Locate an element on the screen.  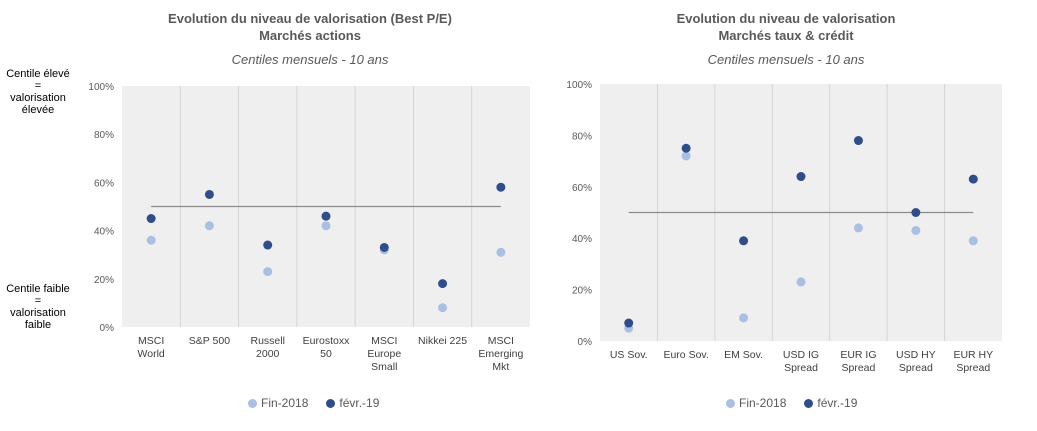
note-low-line: valorisation is located at coordinates (38, 313).